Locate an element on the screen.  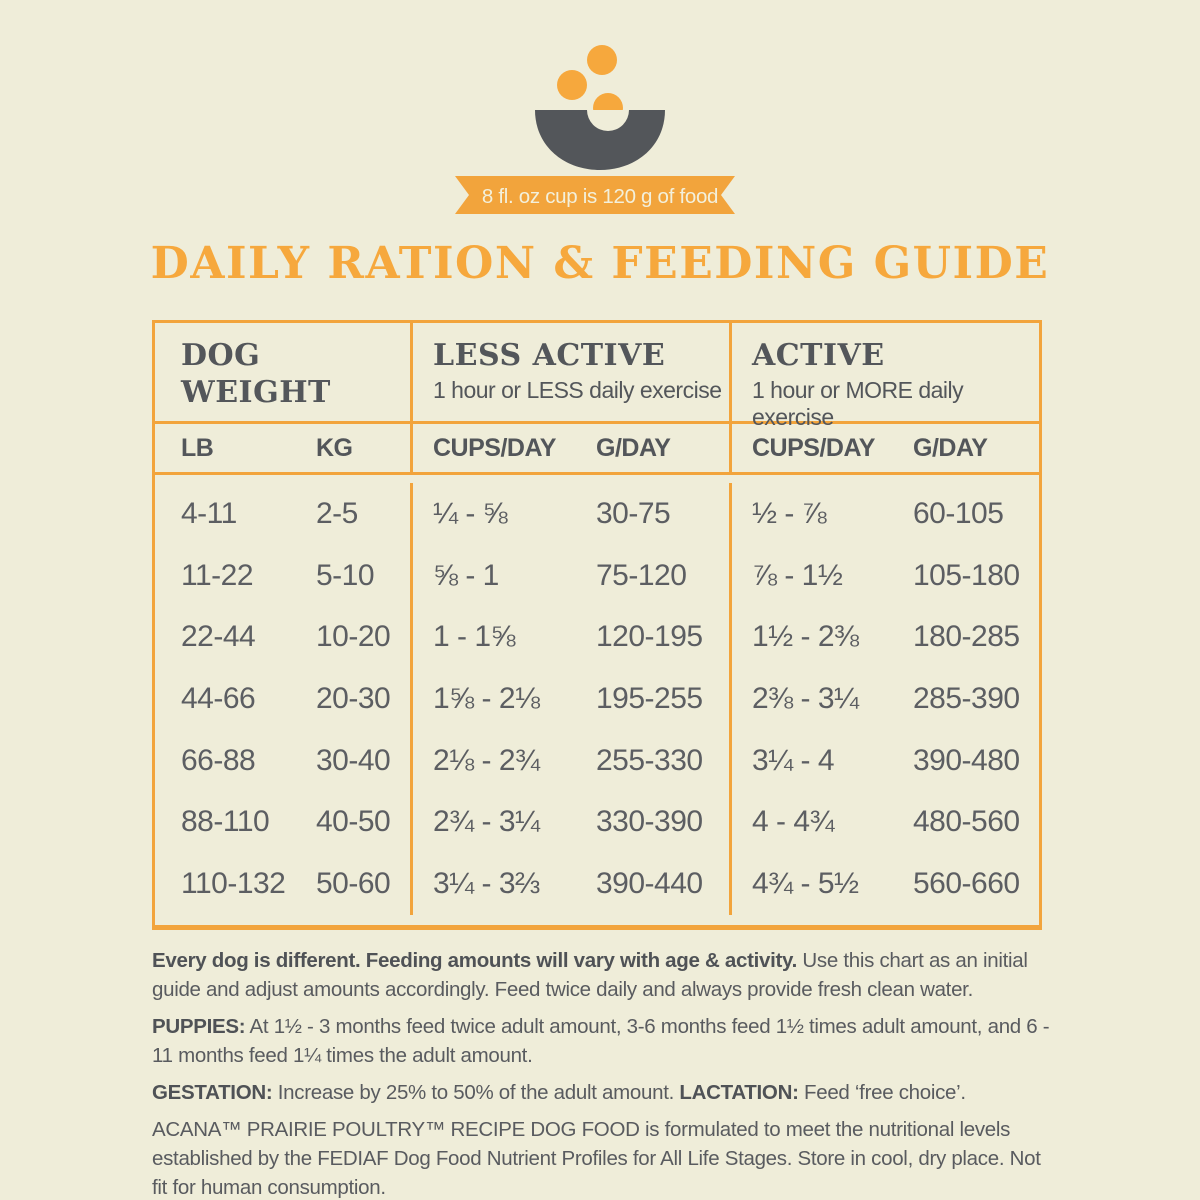
table-cell: ⅝ - 1 is located at coordinates (490, 575).